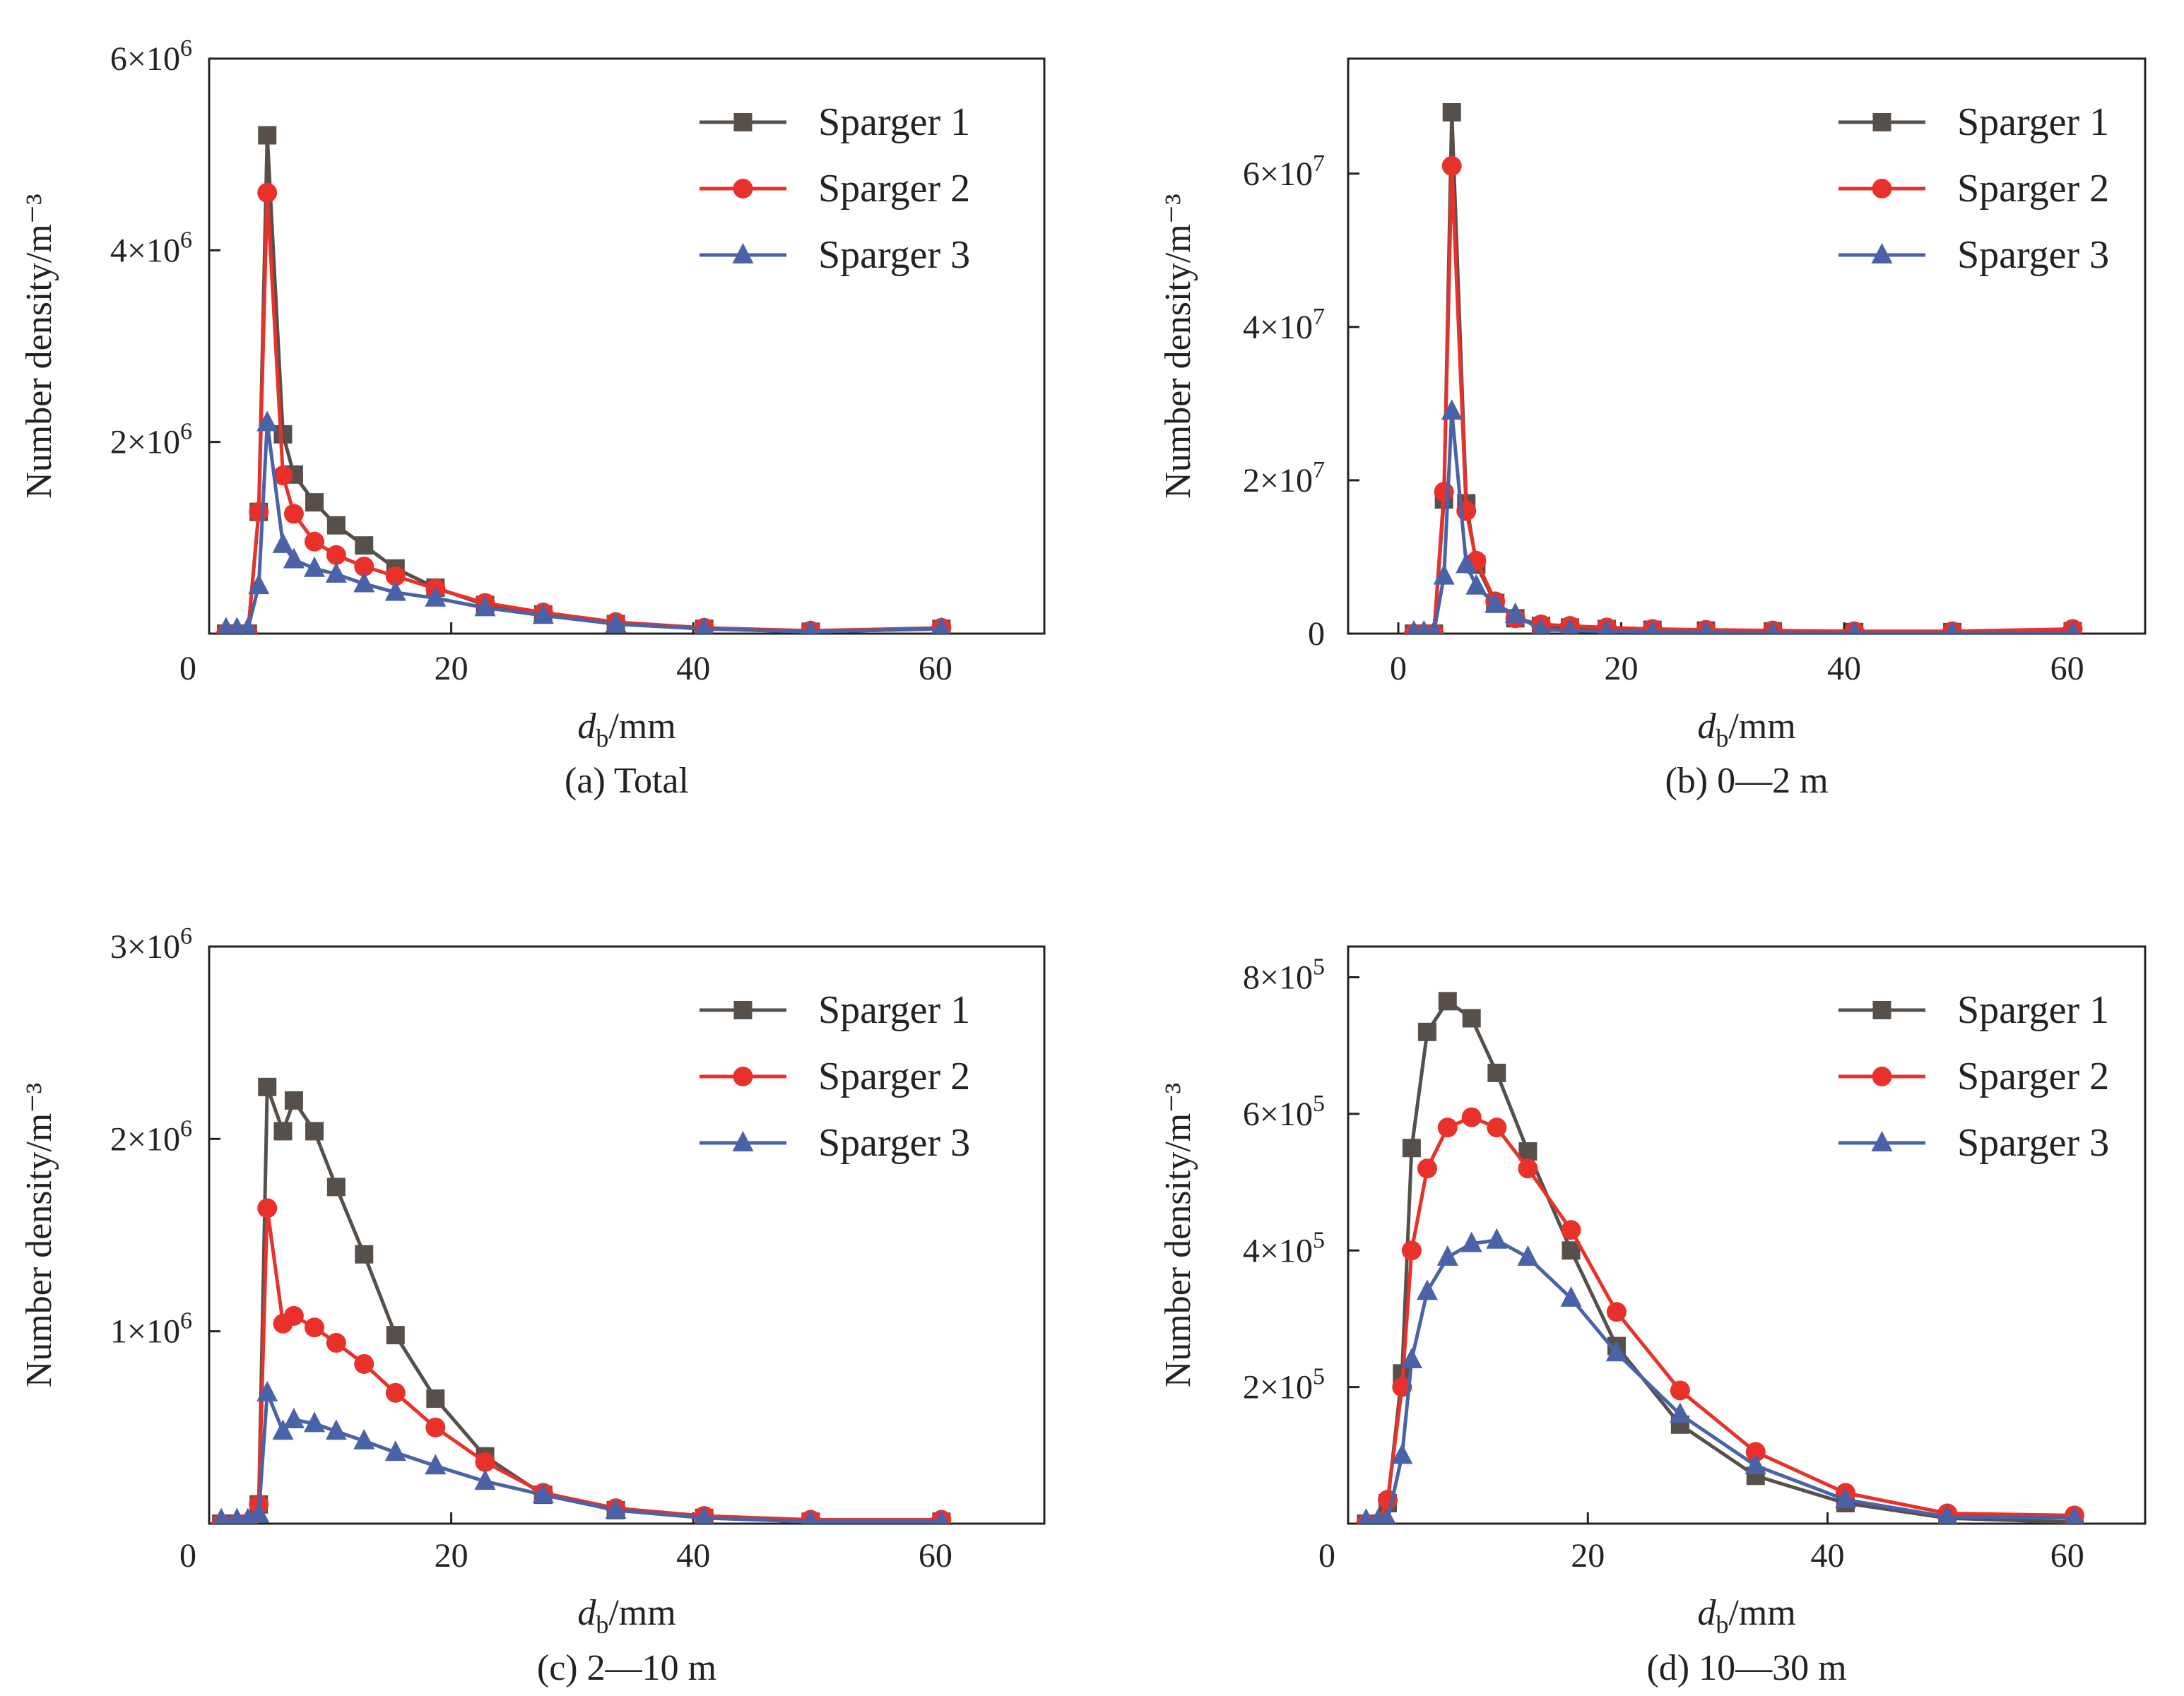  Describe the element at coordinates (2033, 122) in the screenshot. I see `legend-label: Sparger 1` at that location.